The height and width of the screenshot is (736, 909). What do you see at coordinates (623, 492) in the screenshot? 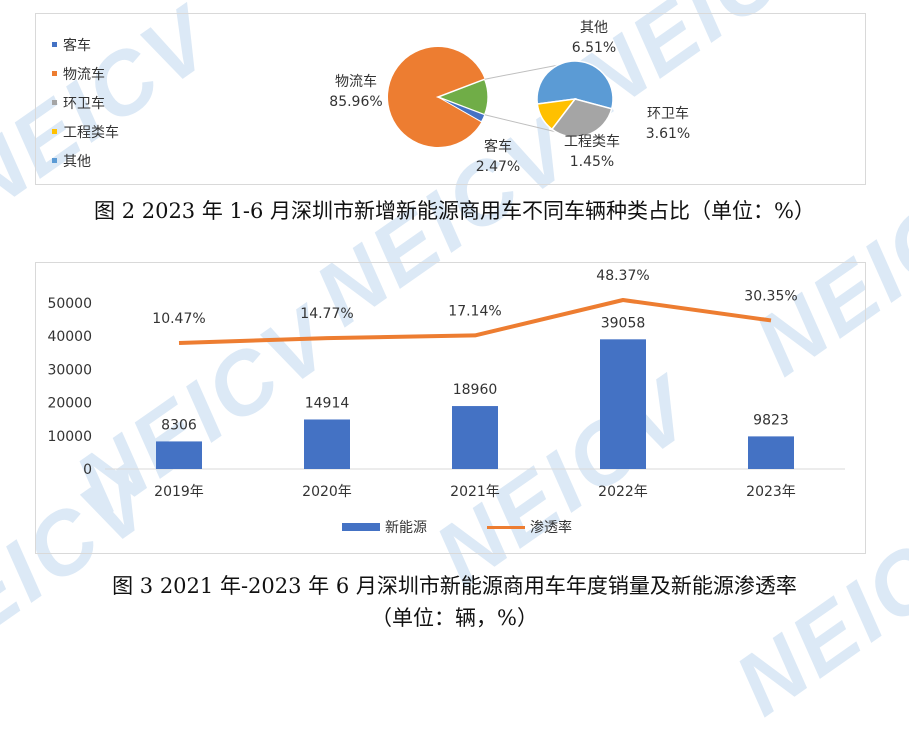
I see `x-tick-label: 2022年` at bounding box center [623, 492].